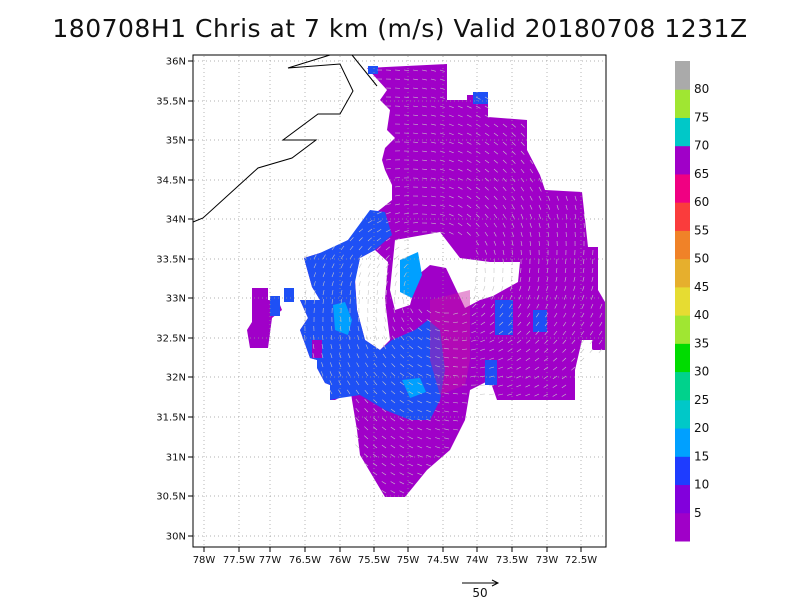 The width and height of the screenshot is (800, 600). I want to click on colorbar-label: 25, so click(701, 400).